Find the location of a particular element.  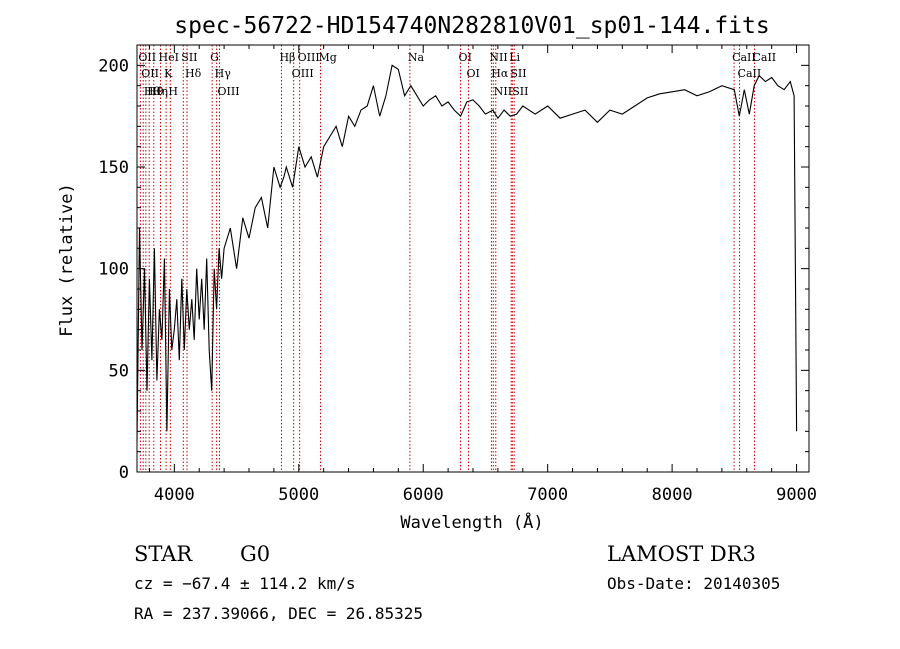

line-marker-label: G is located at coordinates (214, 57).